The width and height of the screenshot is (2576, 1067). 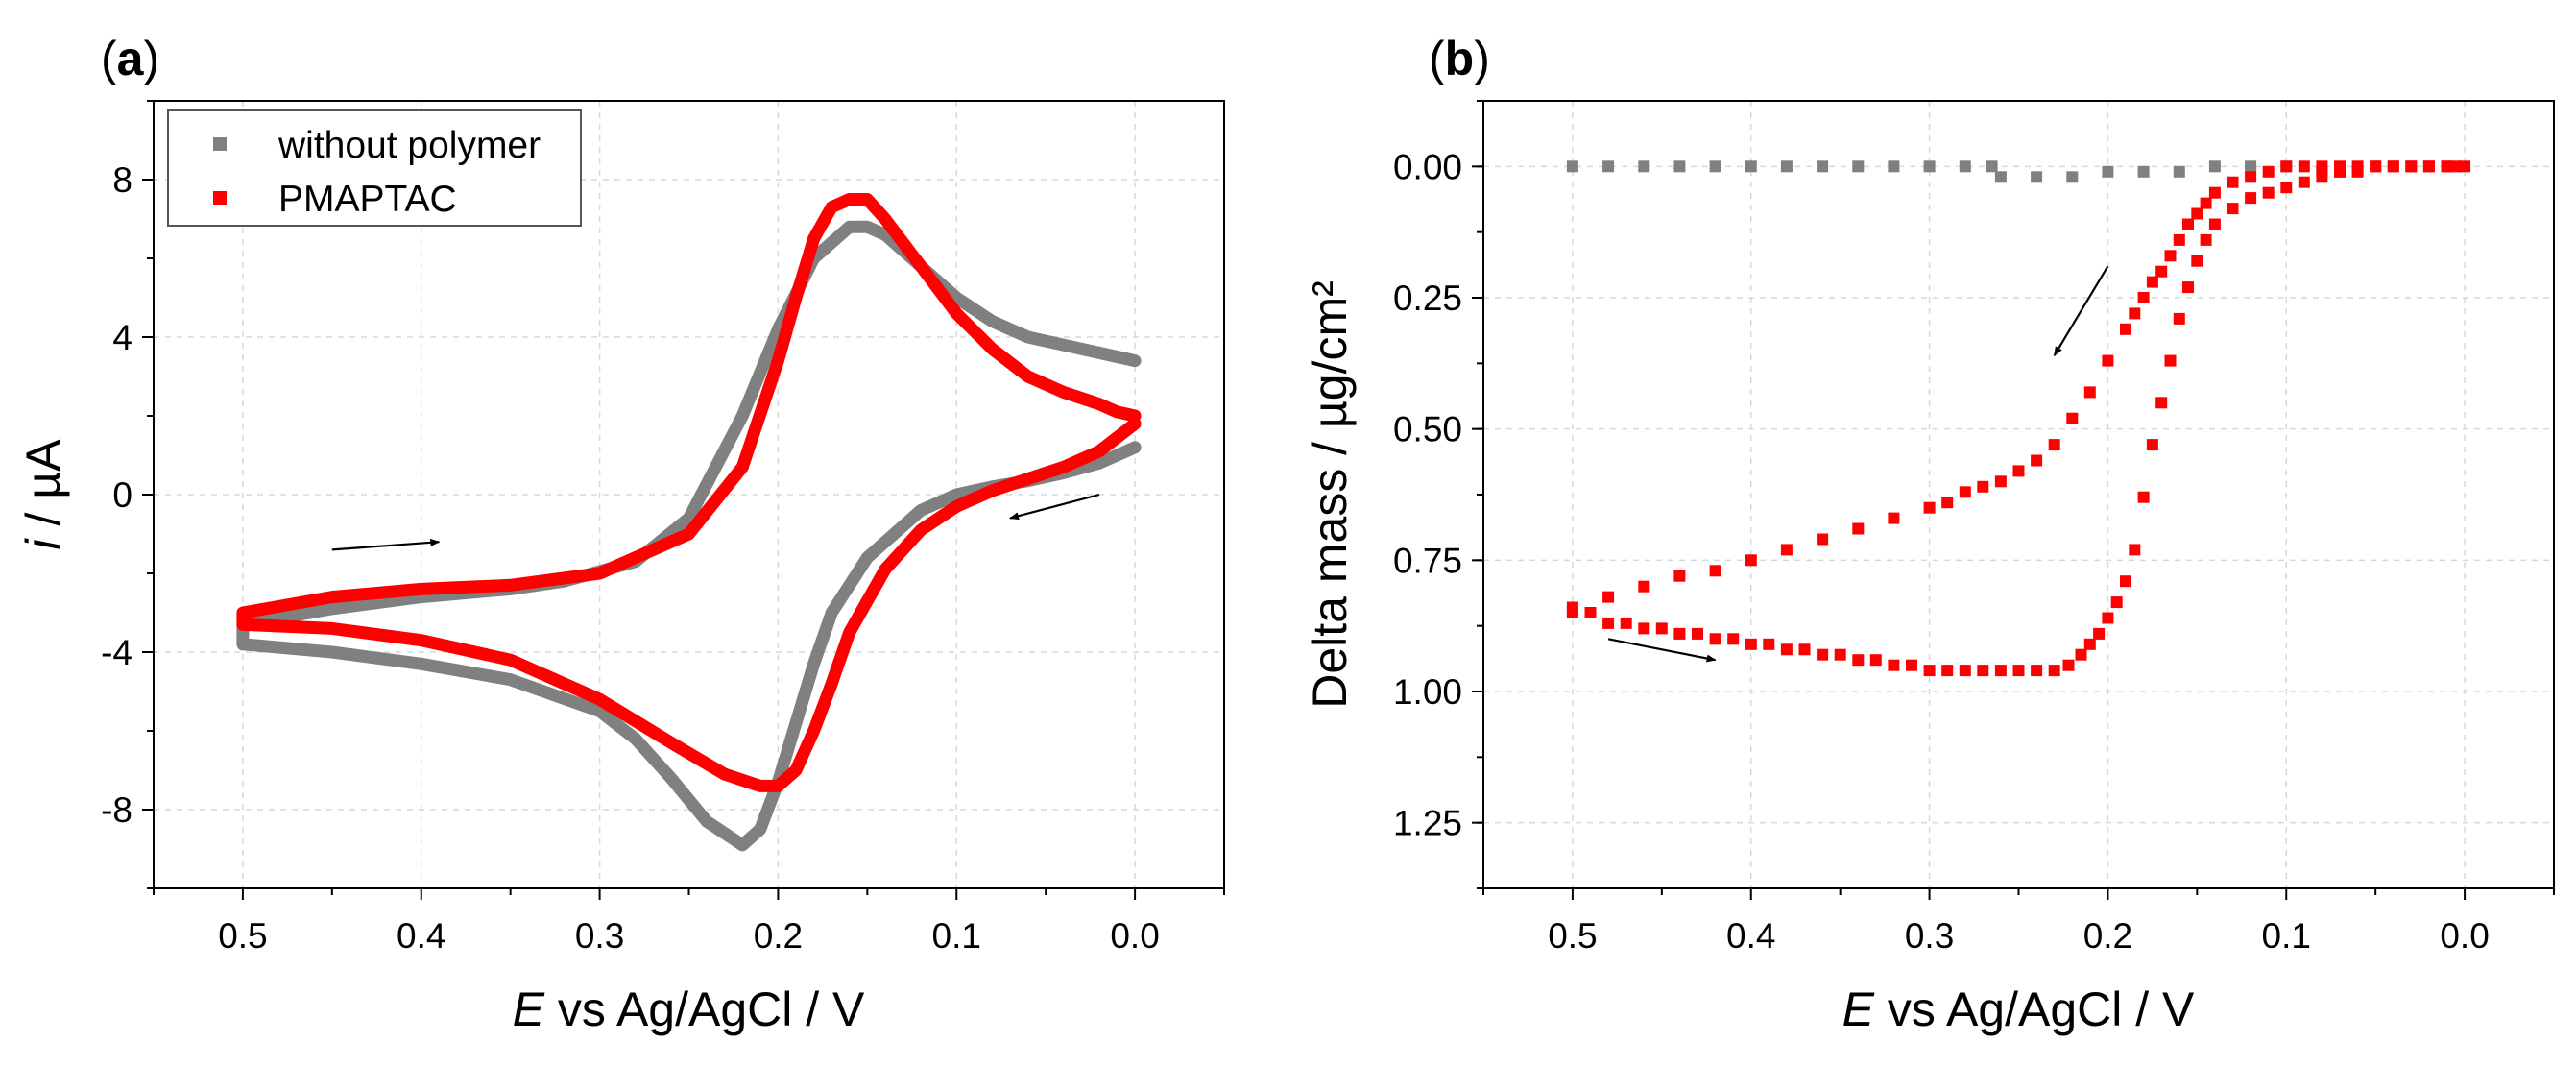 What do you see at coordinates (1427, 560) in the screenshot?
I see `y-tick-label: 0.75` at bounding box center [1427, 560].